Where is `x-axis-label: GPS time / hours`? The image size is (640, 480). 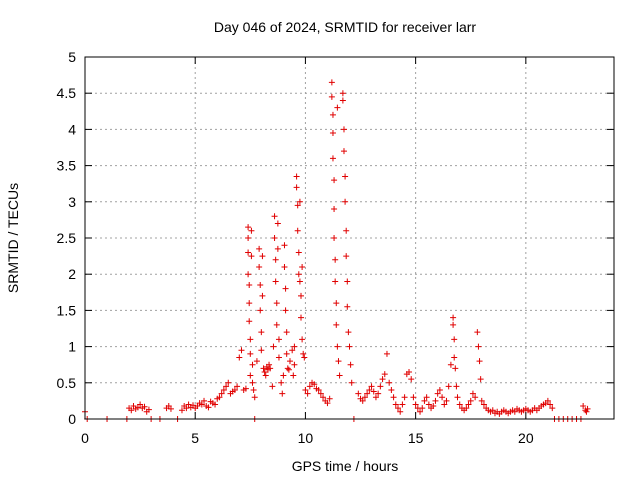
x-axis-label: GPS time / hours is located at coordinates (345, 466).